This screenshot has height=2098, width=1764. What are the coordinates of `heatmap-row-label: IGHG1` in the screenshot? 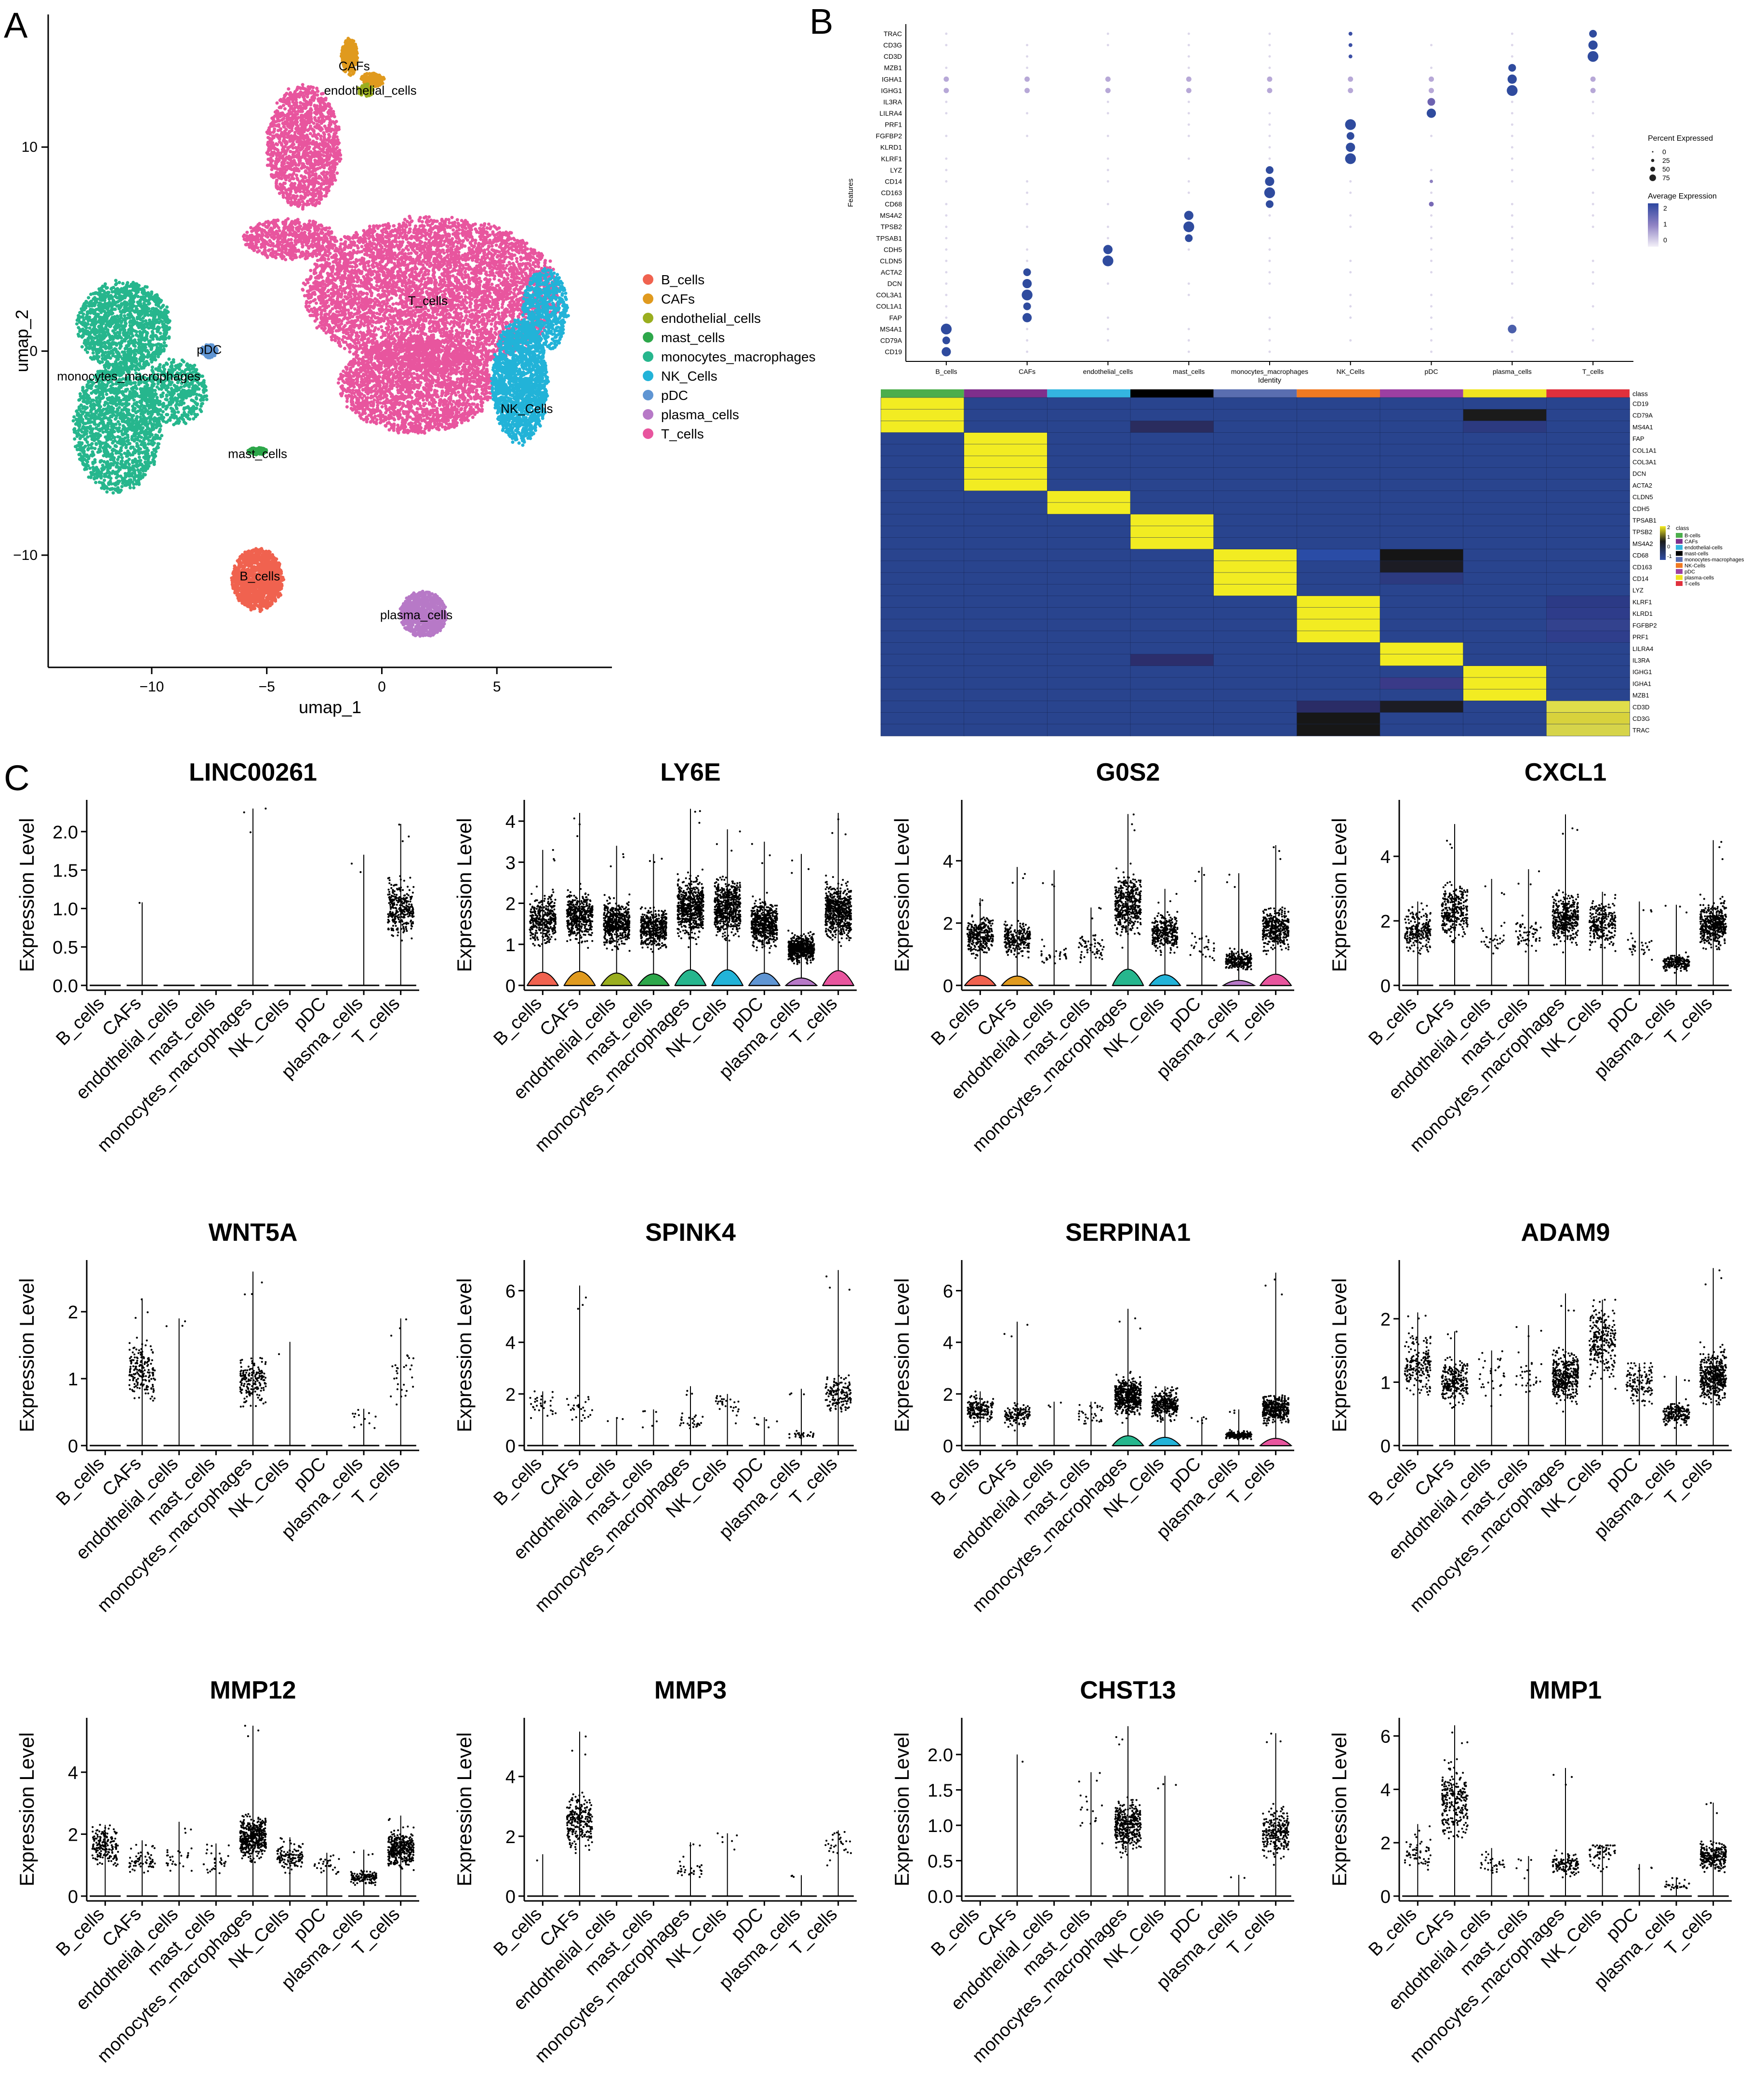 It's located at (1642, 672).